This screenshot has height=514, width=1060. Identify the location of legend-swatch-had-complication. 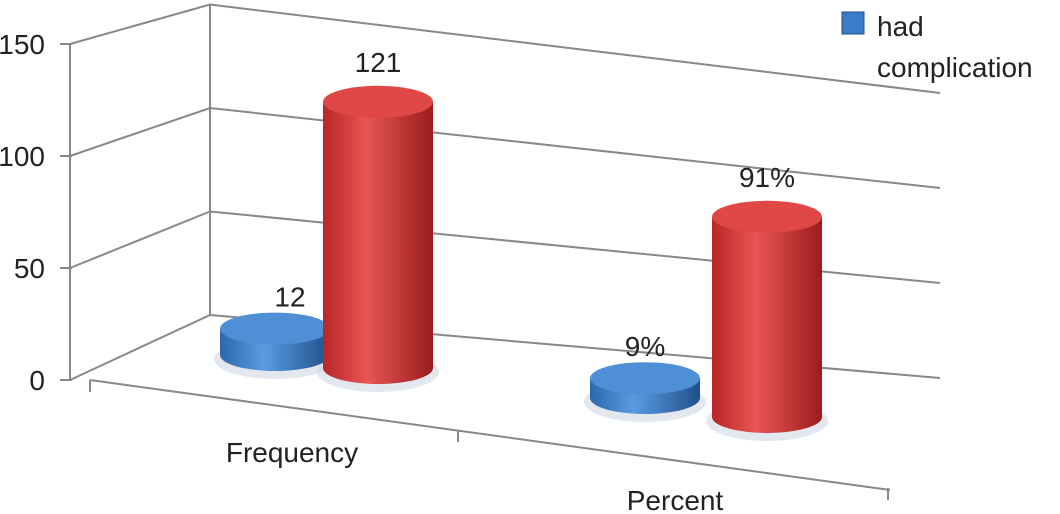
(853, 23).